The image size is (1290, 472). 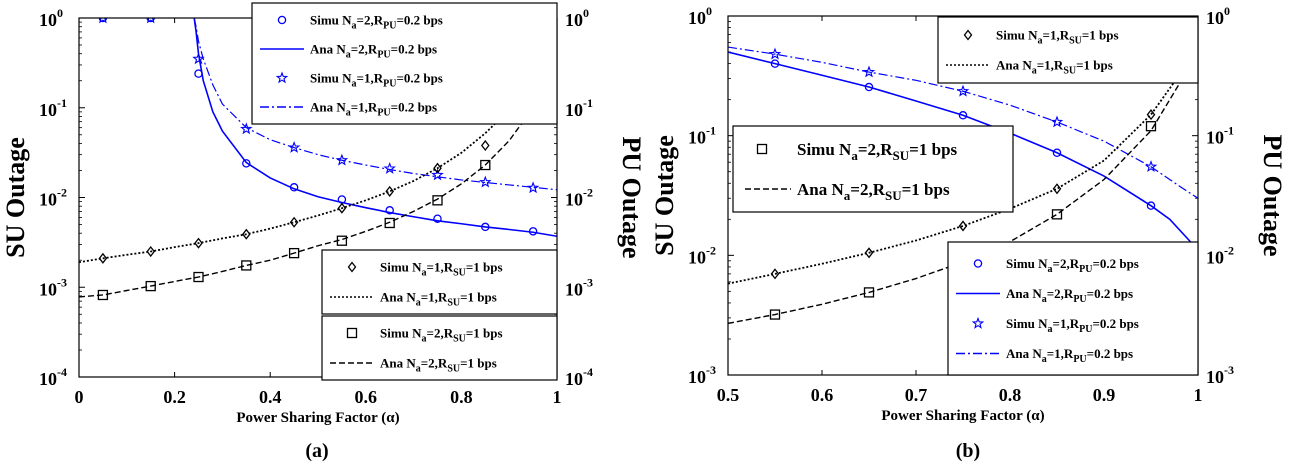 I want to click on x-tick-label: 0.9, so click(x=1104, y=395).